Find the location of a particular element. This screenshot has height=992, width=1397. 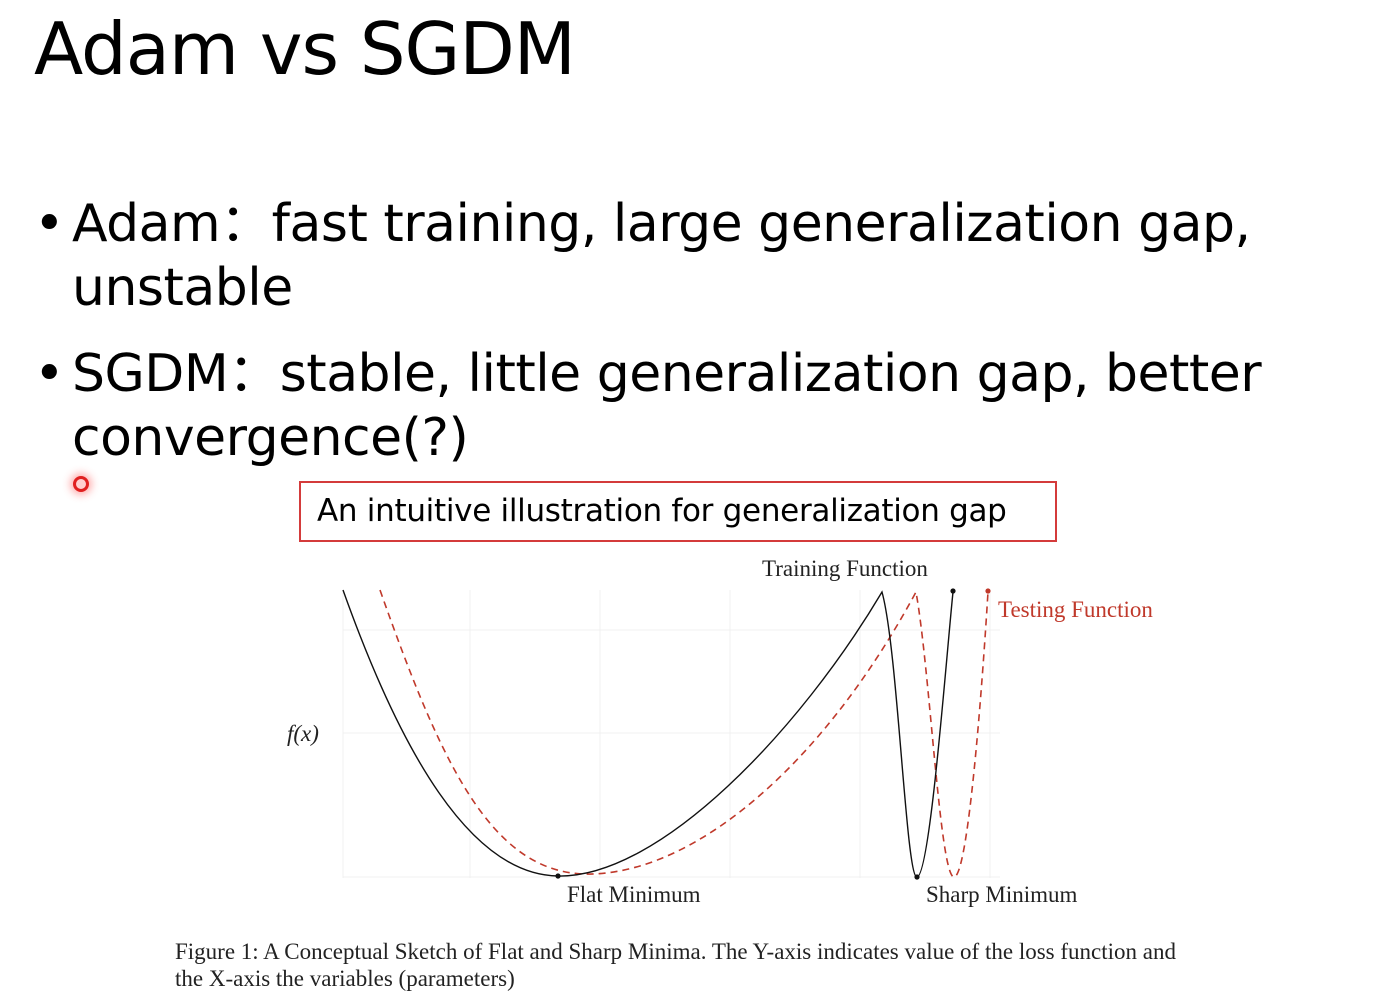

slide-title: Adam vs SGDM is located at coordinates (305, 49).